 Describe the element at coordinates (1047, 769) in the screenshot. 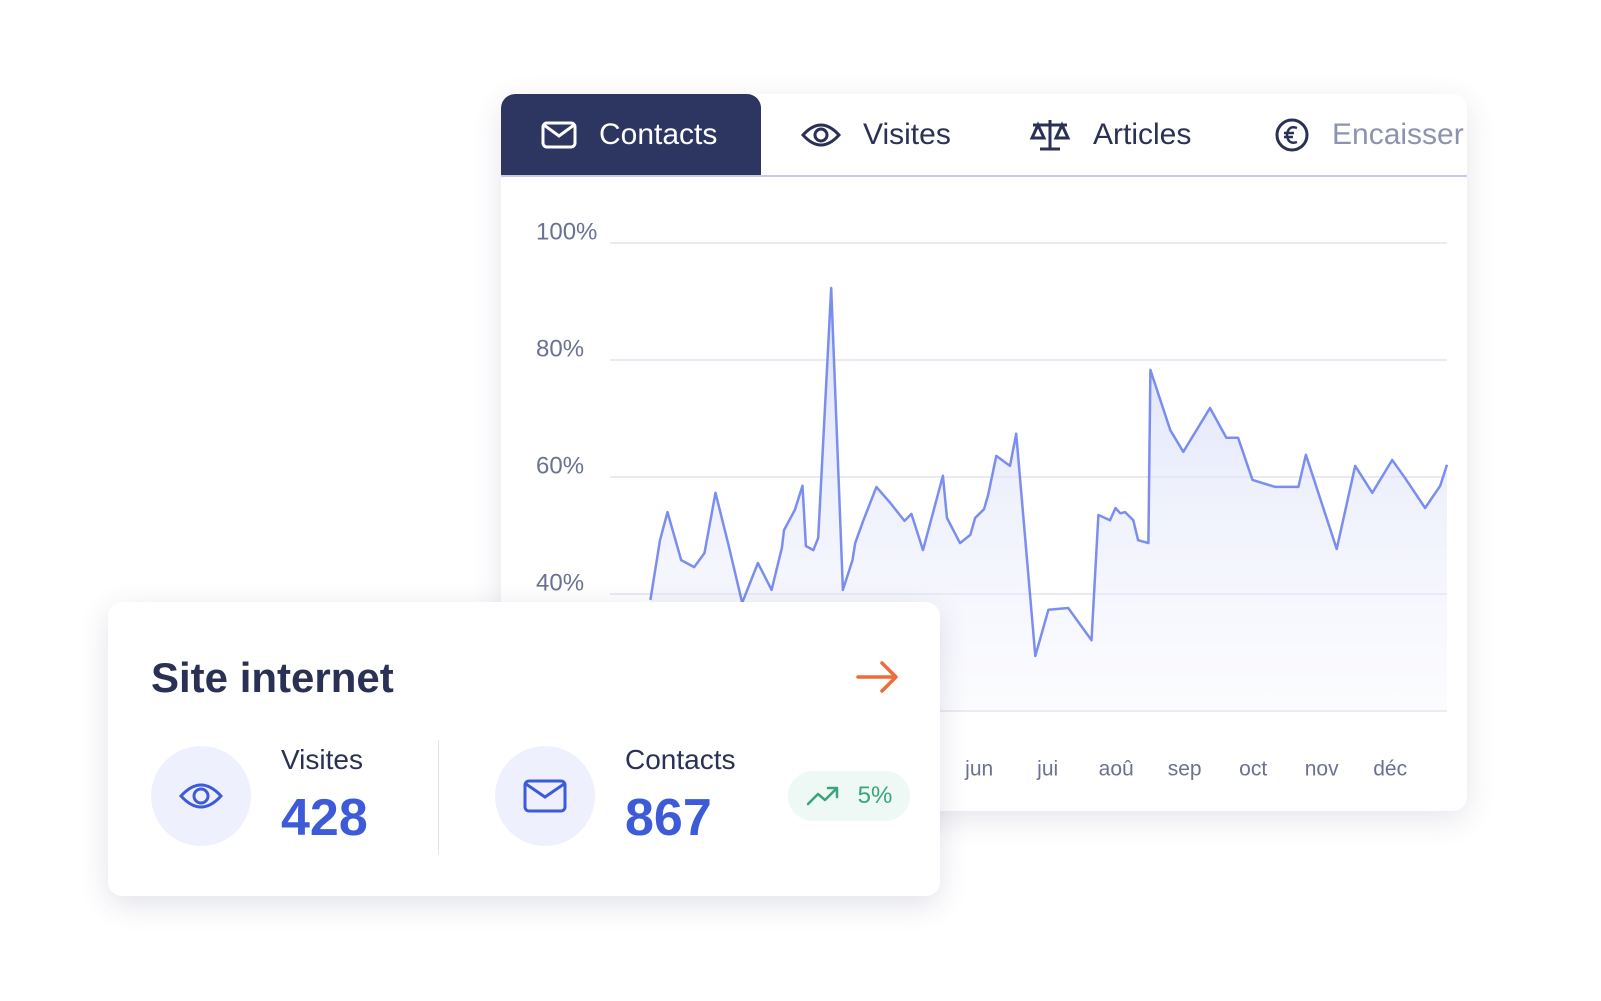

I see `x-tick-label: jui` at that location.